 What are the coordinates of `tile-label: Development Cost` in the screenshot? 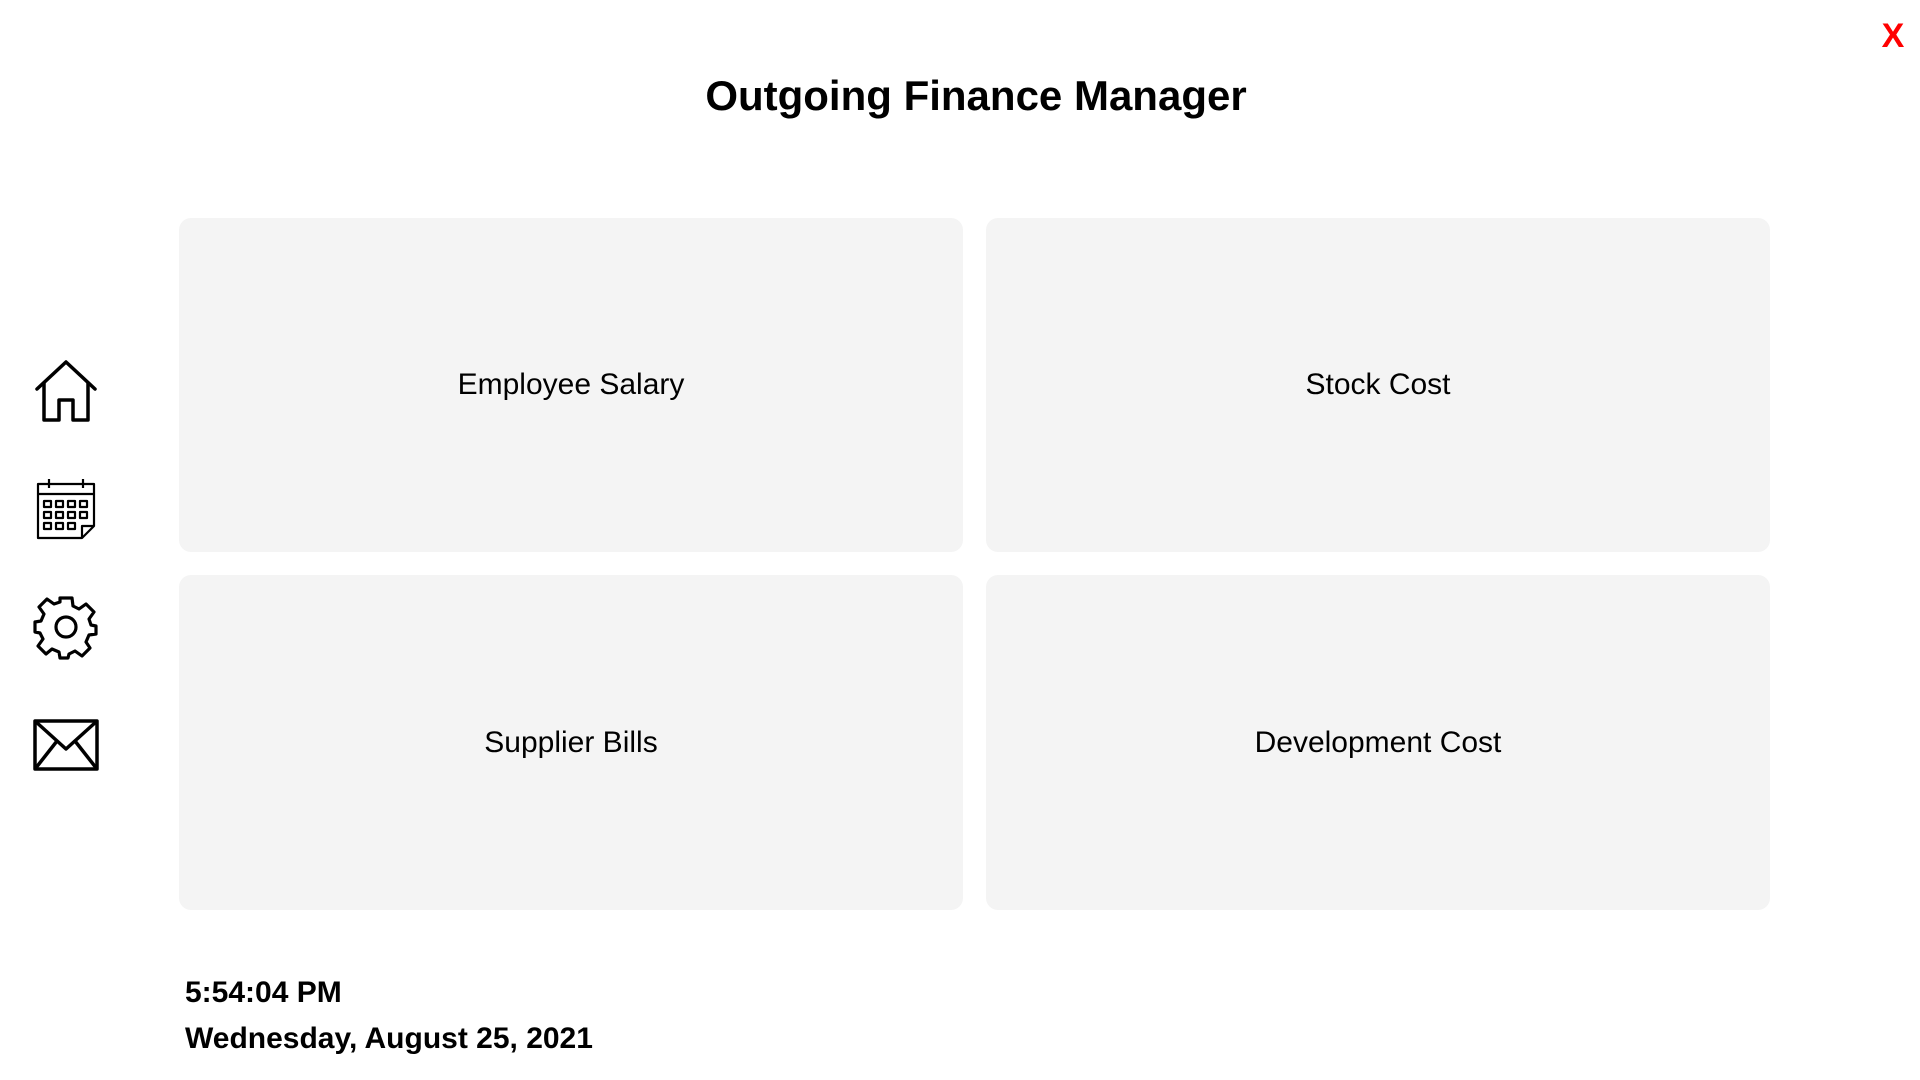 It's located at (1378, 742).